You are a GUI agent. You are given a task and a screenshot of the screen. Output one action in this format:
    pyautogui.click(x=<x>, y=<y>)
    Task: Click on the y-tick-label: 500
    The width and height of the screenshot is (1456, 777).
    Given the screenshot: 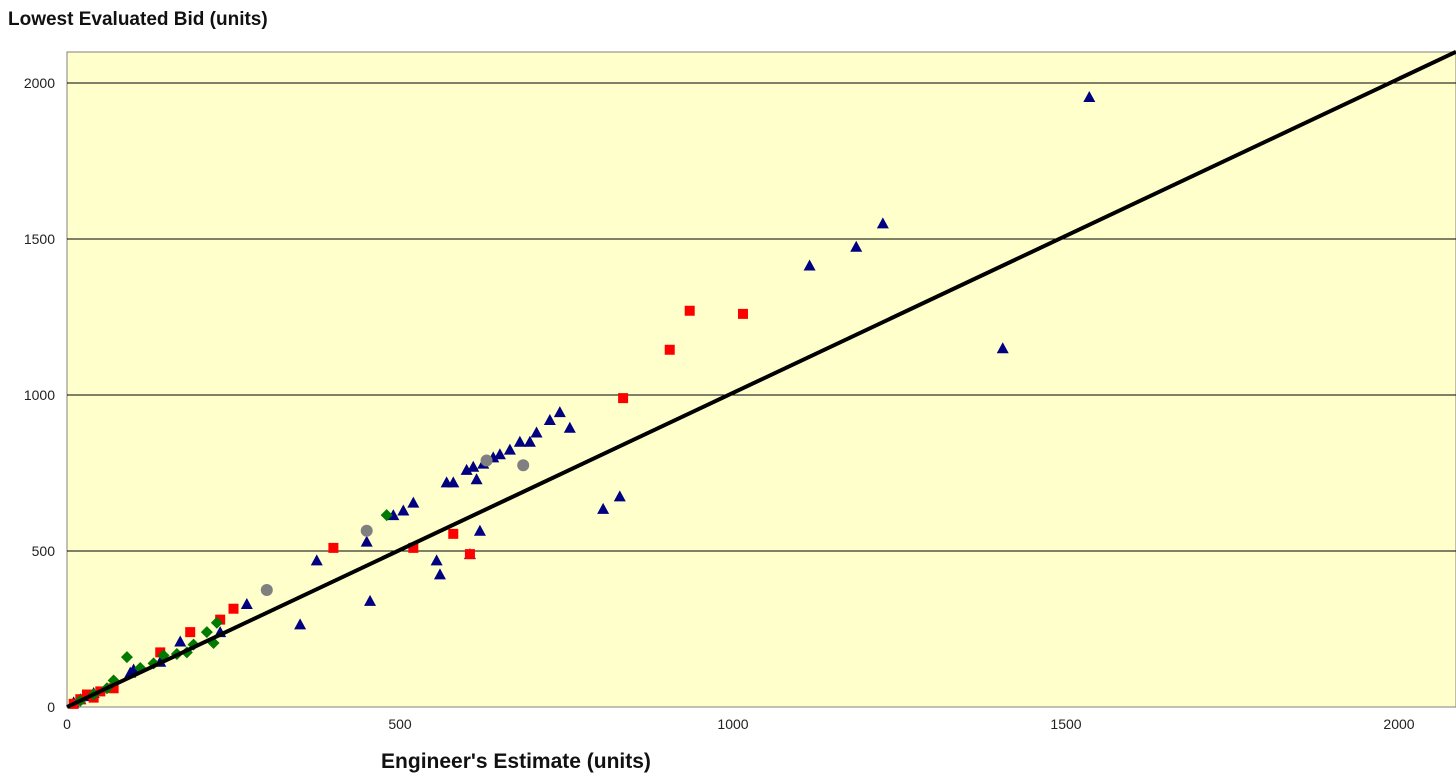 What is the action you would take?
    pyautogui.click(x=44, y=551)
    